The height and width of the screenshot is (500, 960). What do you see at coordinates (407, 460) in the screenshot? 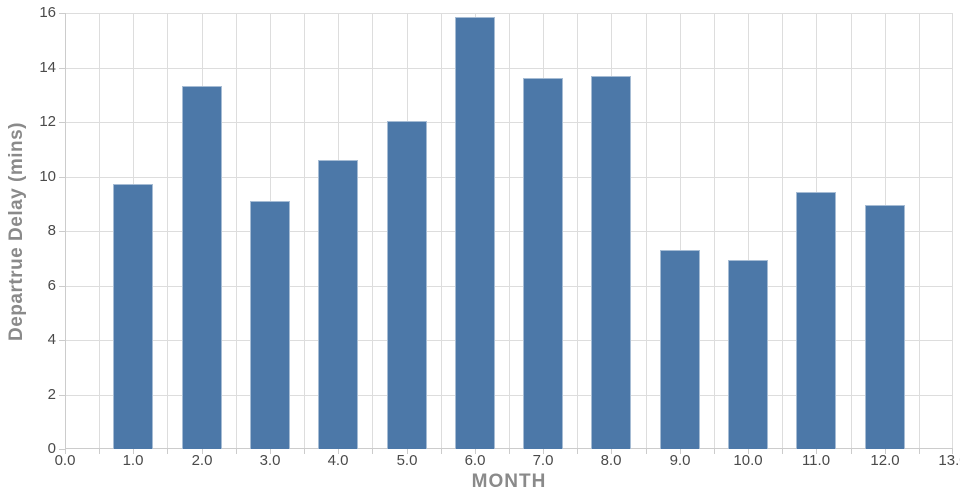
I see `x-tick-label: 5.0` at bounding box center [407, 460].